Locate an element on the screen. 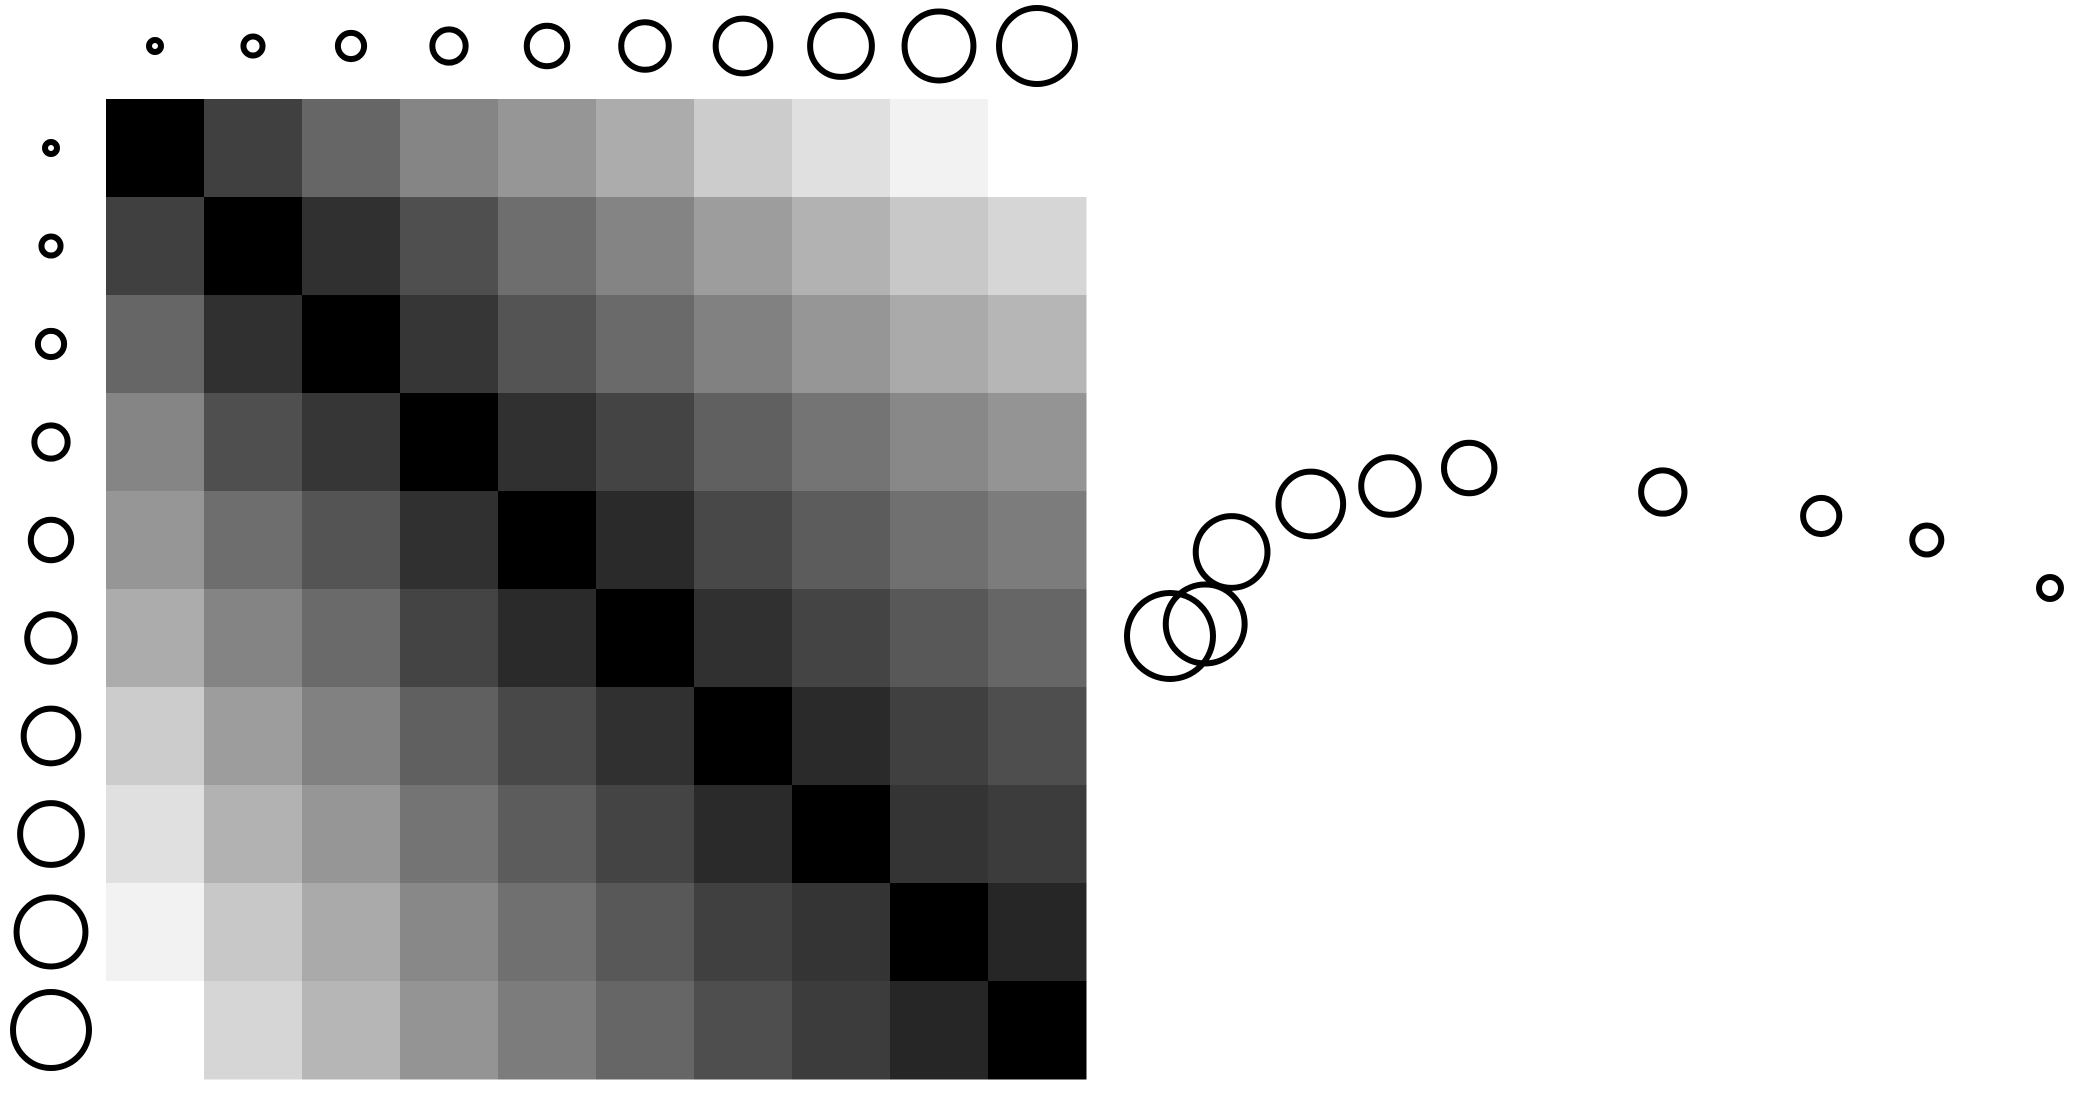  column-size-circles is located at coordinates (612, 46).